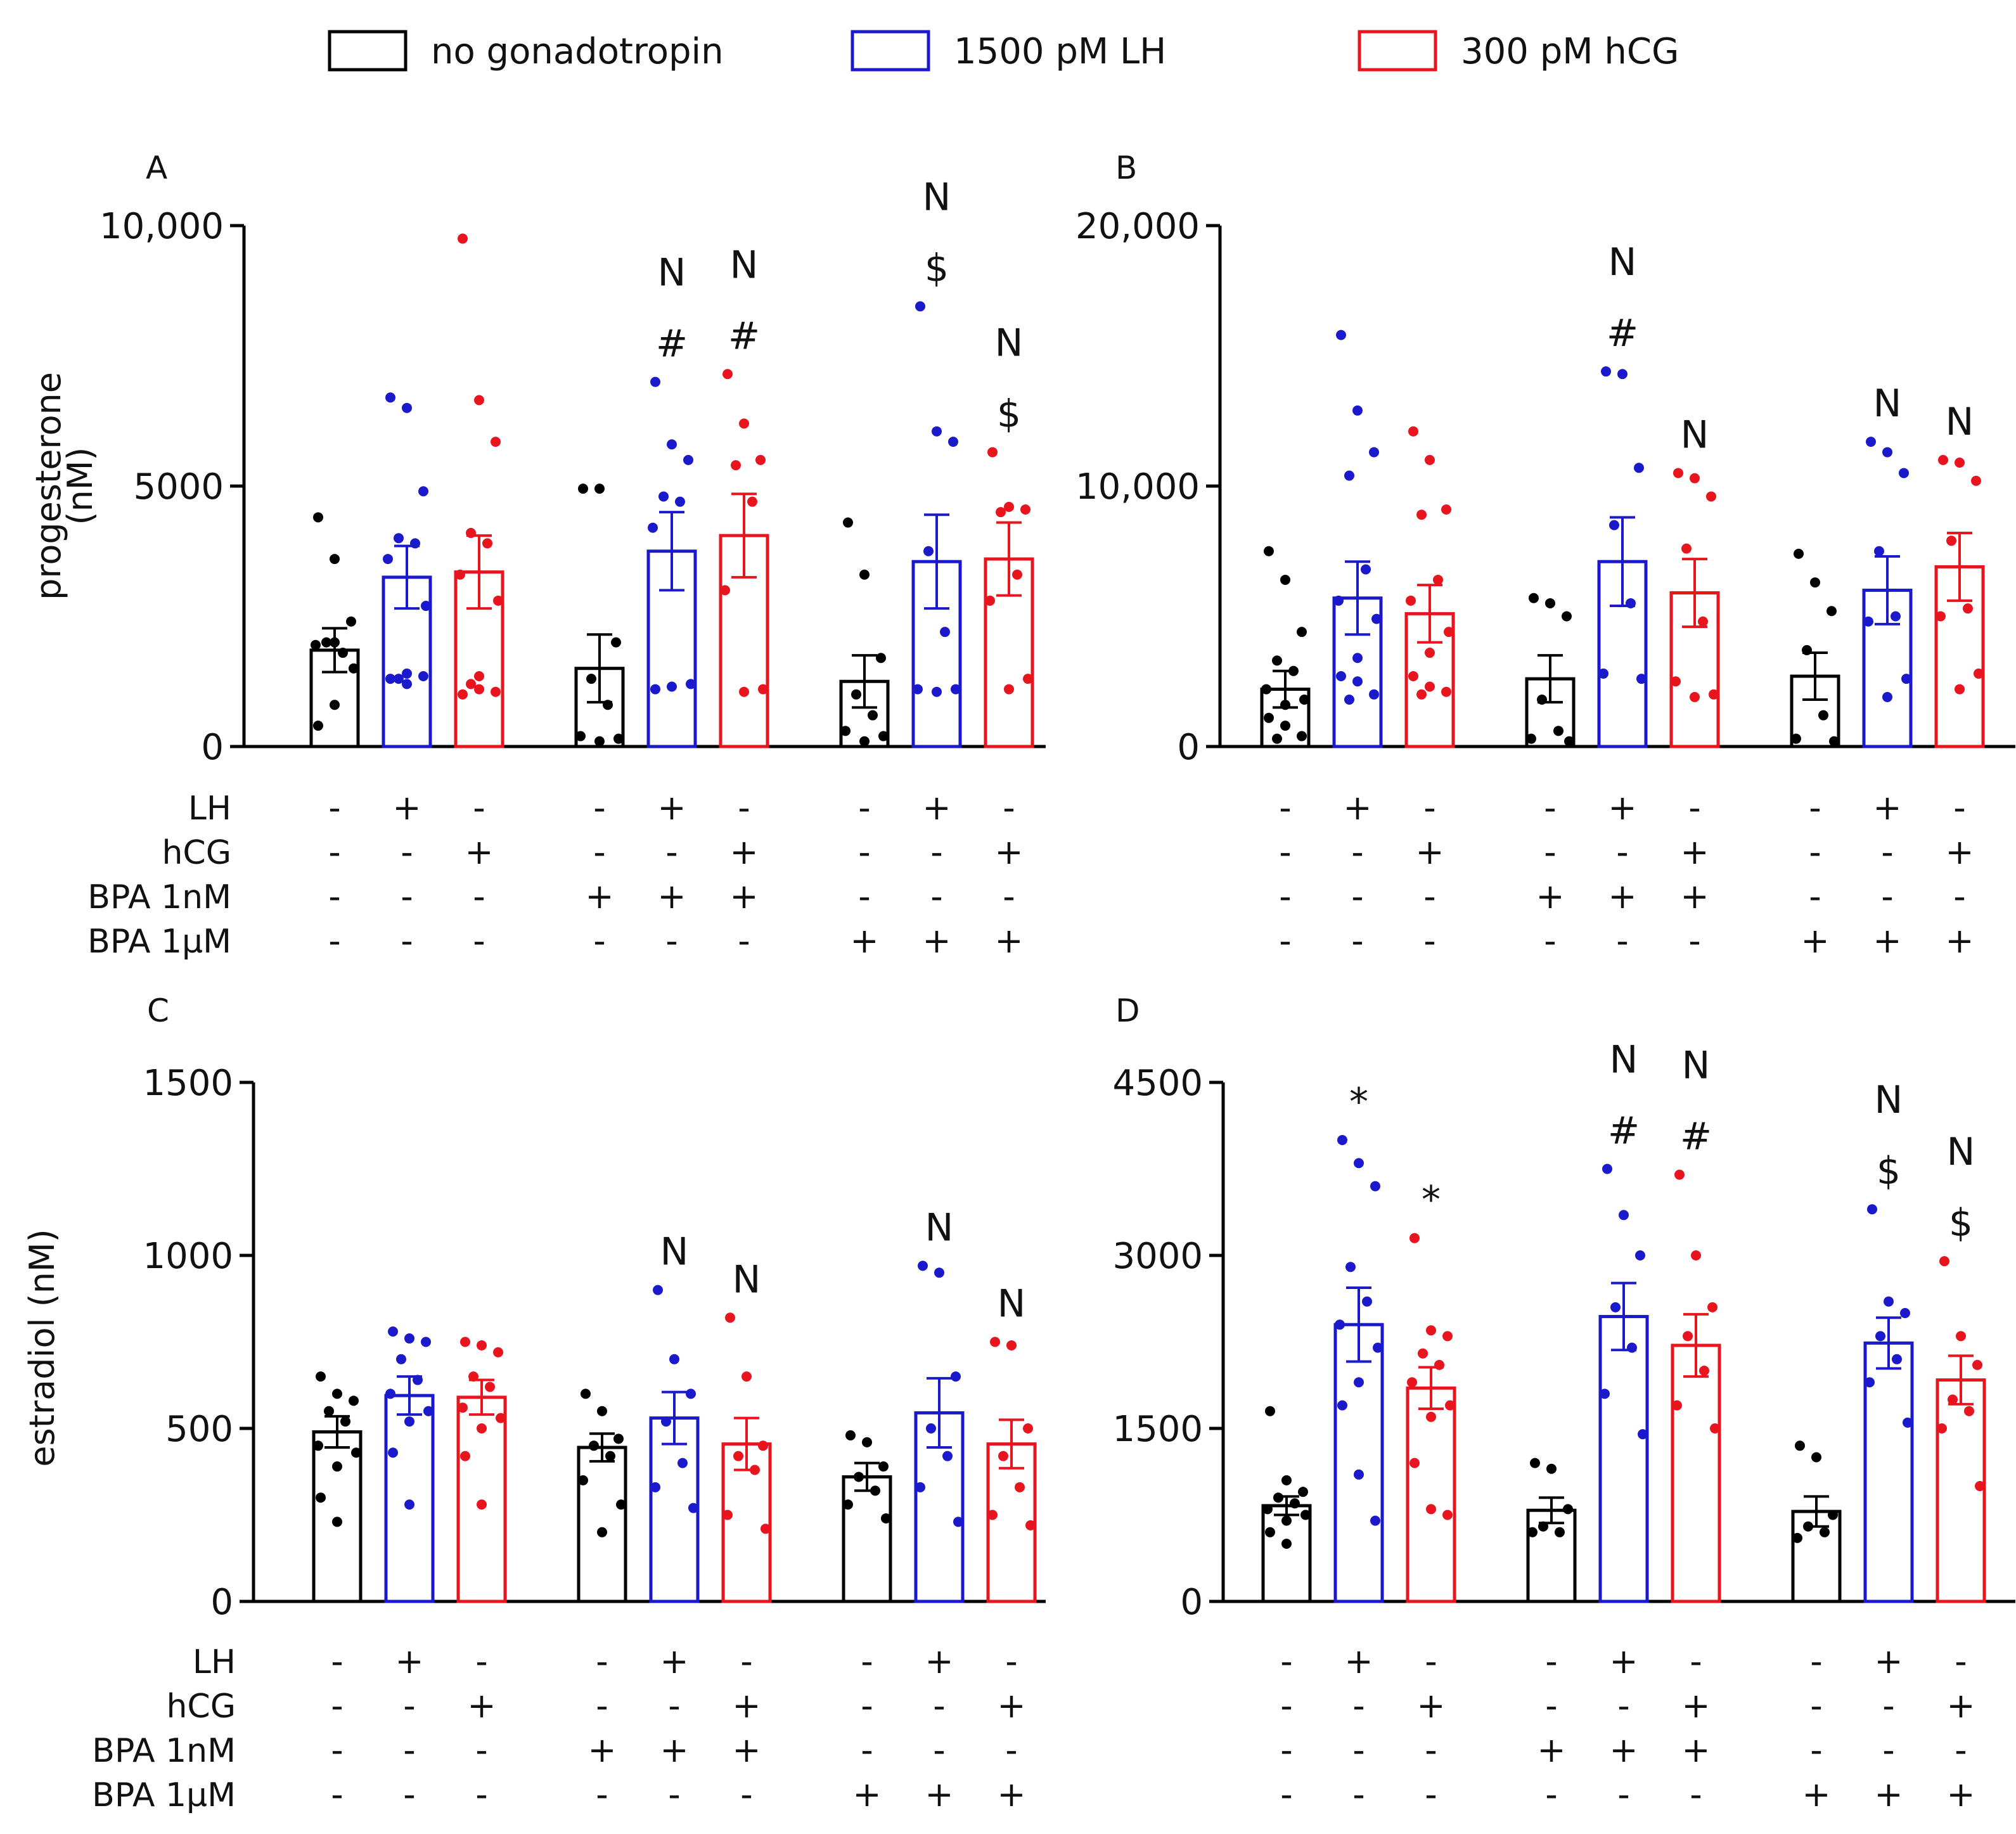 The height and width of the screenshot is (1834, 2016). What do you see at coordinates (197, 853) in the screenshot?
I see `condition-row-label: hCG` at bounding box center [197, 853].